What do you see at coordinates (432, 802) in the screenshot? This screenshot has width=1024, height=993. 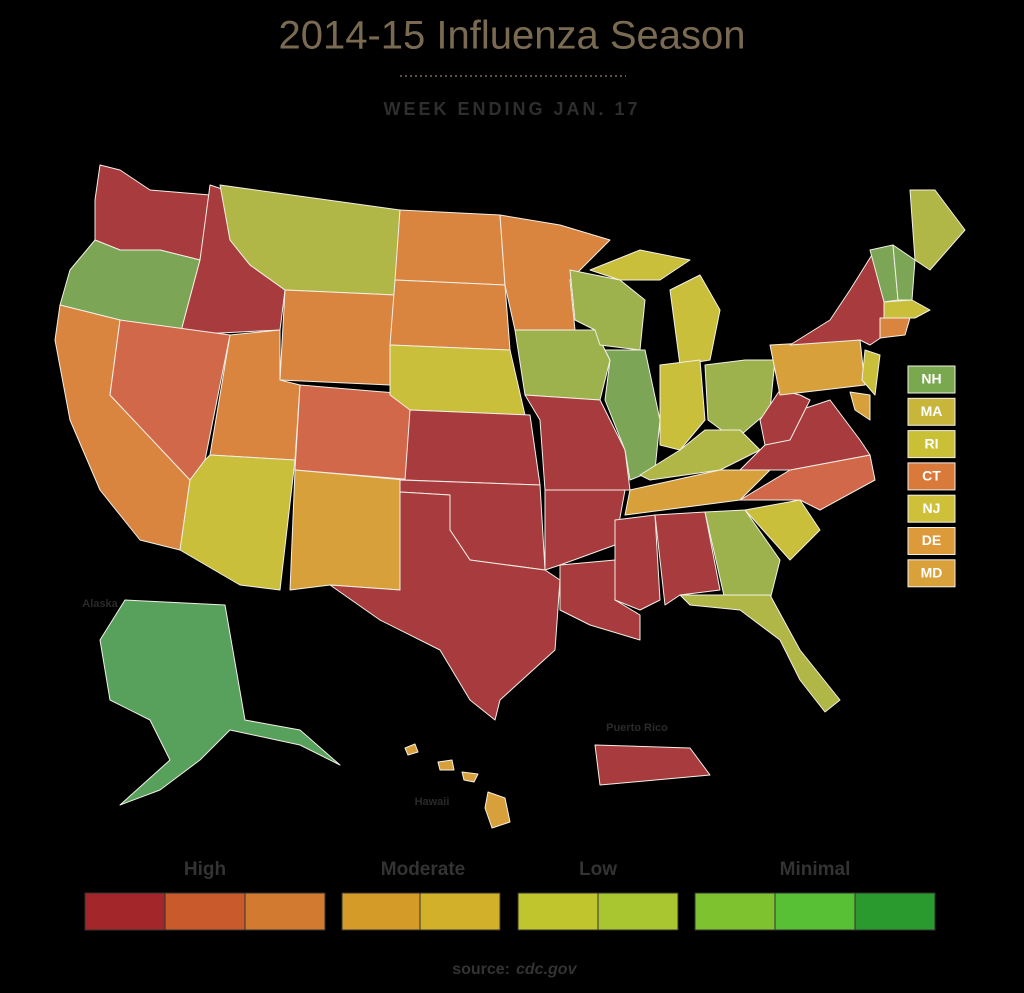 I see `map-label: Hawaii` at bounding box center [432, 802].